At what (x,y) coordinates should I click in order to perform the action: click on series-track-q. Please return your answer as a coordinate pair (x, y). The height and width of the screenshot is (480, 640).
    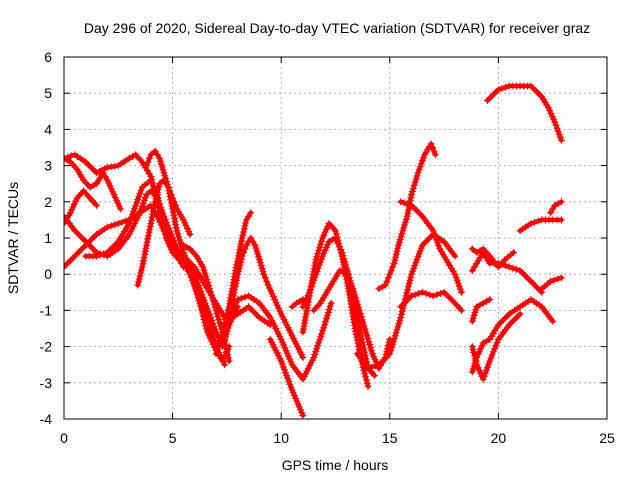
    Looking at the image, I should click on (352, 319).